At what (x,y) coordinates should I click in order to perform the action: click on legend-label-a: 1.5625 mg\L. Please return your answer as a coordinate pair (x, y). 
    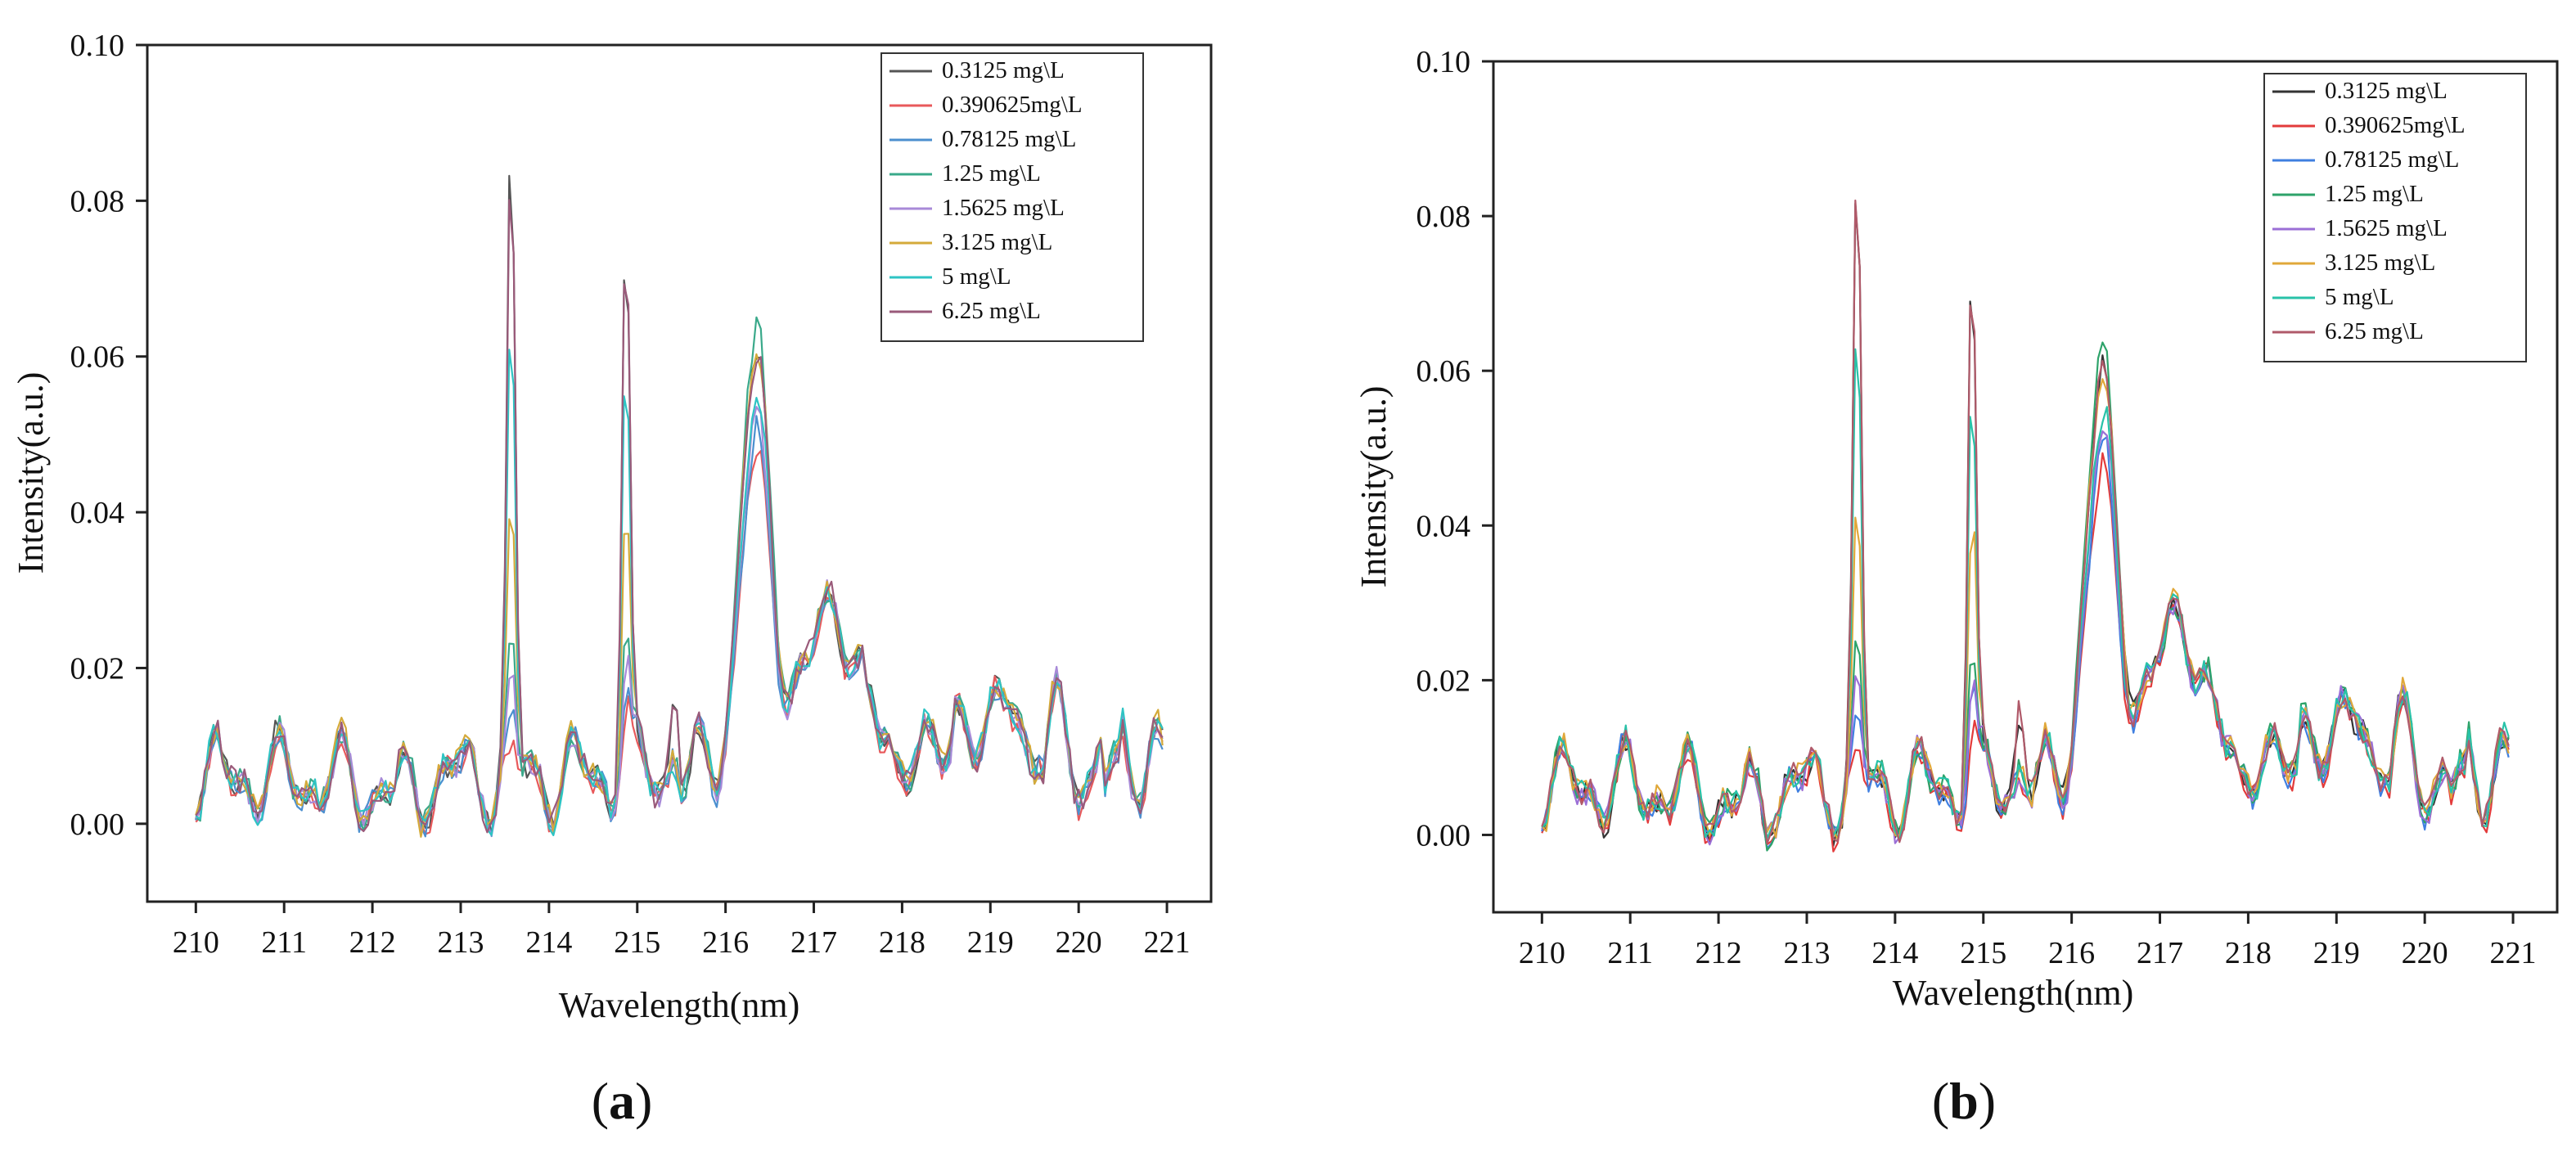
    Looking at the image, I should click on (1003, 208).